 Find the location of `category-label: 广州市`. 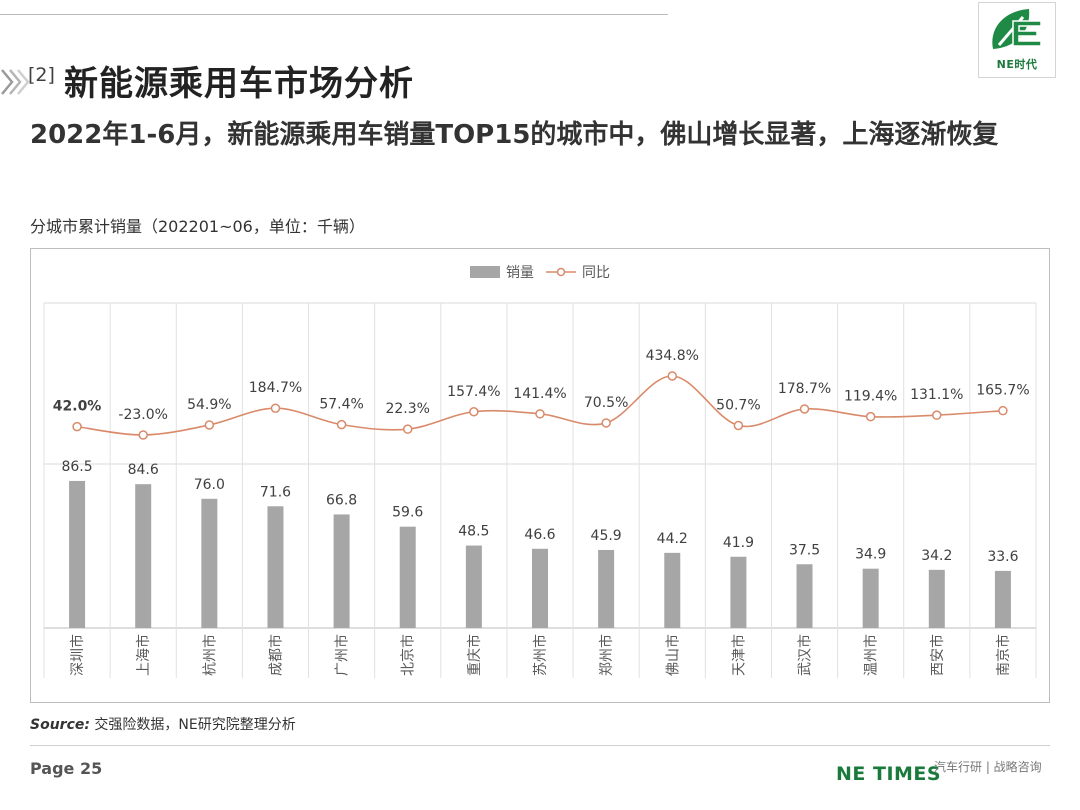

category-label: 广州市 is located at coordinates (342, 655).